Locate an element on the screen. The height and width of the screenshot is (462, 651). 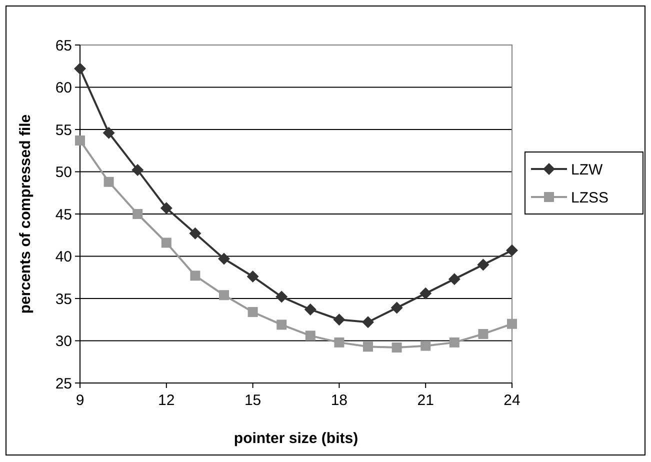
y-tick-label: 55 is located at coordinates (63, 130).